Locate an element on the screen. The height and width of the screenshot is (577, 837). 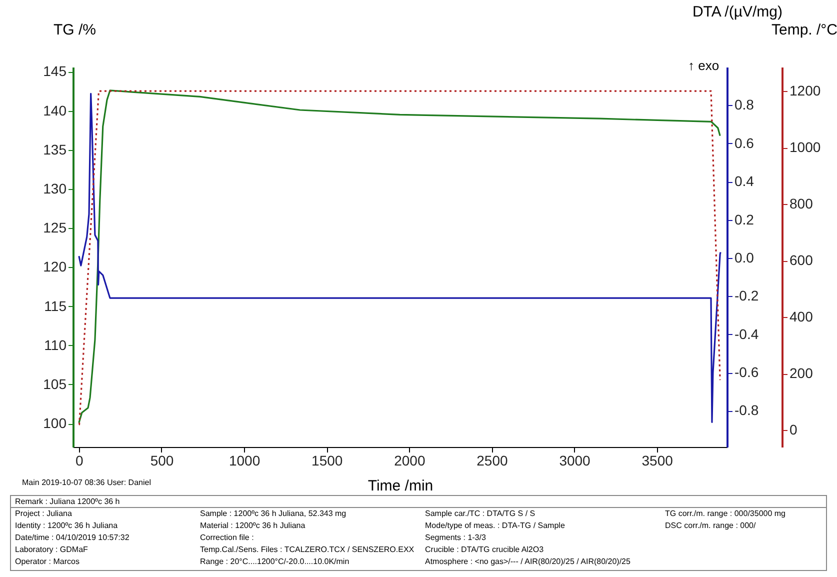
y-tick-label: 130 is located at coordinates (55, 188).